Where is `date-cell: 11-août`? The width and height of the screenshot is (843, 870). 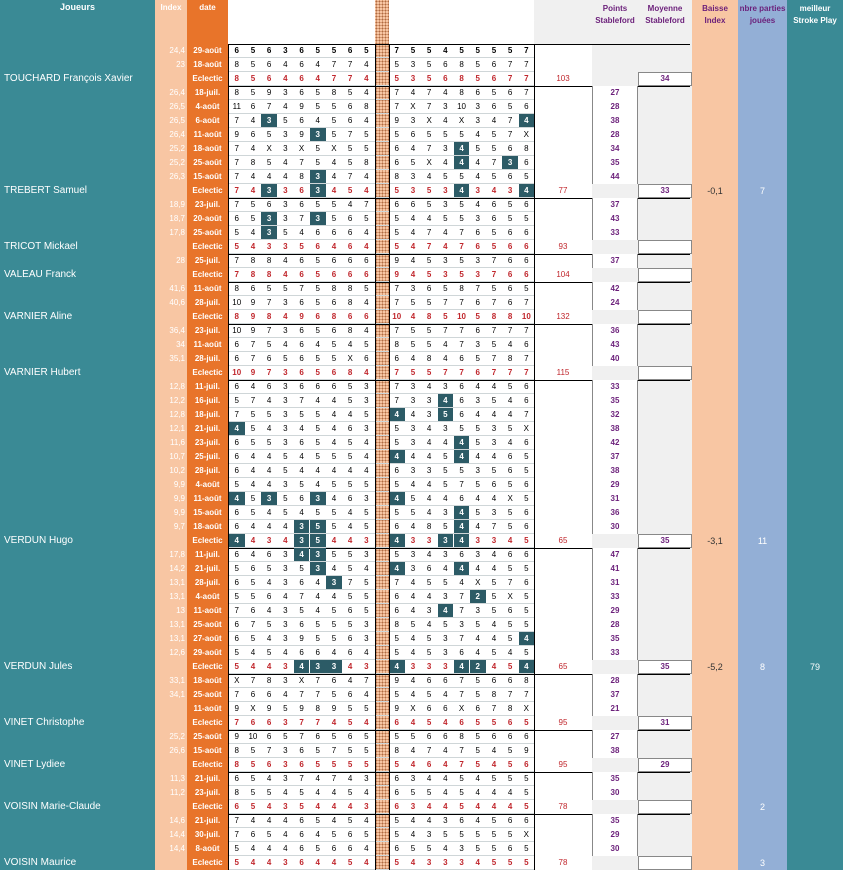
date-cell: 11-août is located at coordinates (207, 610).